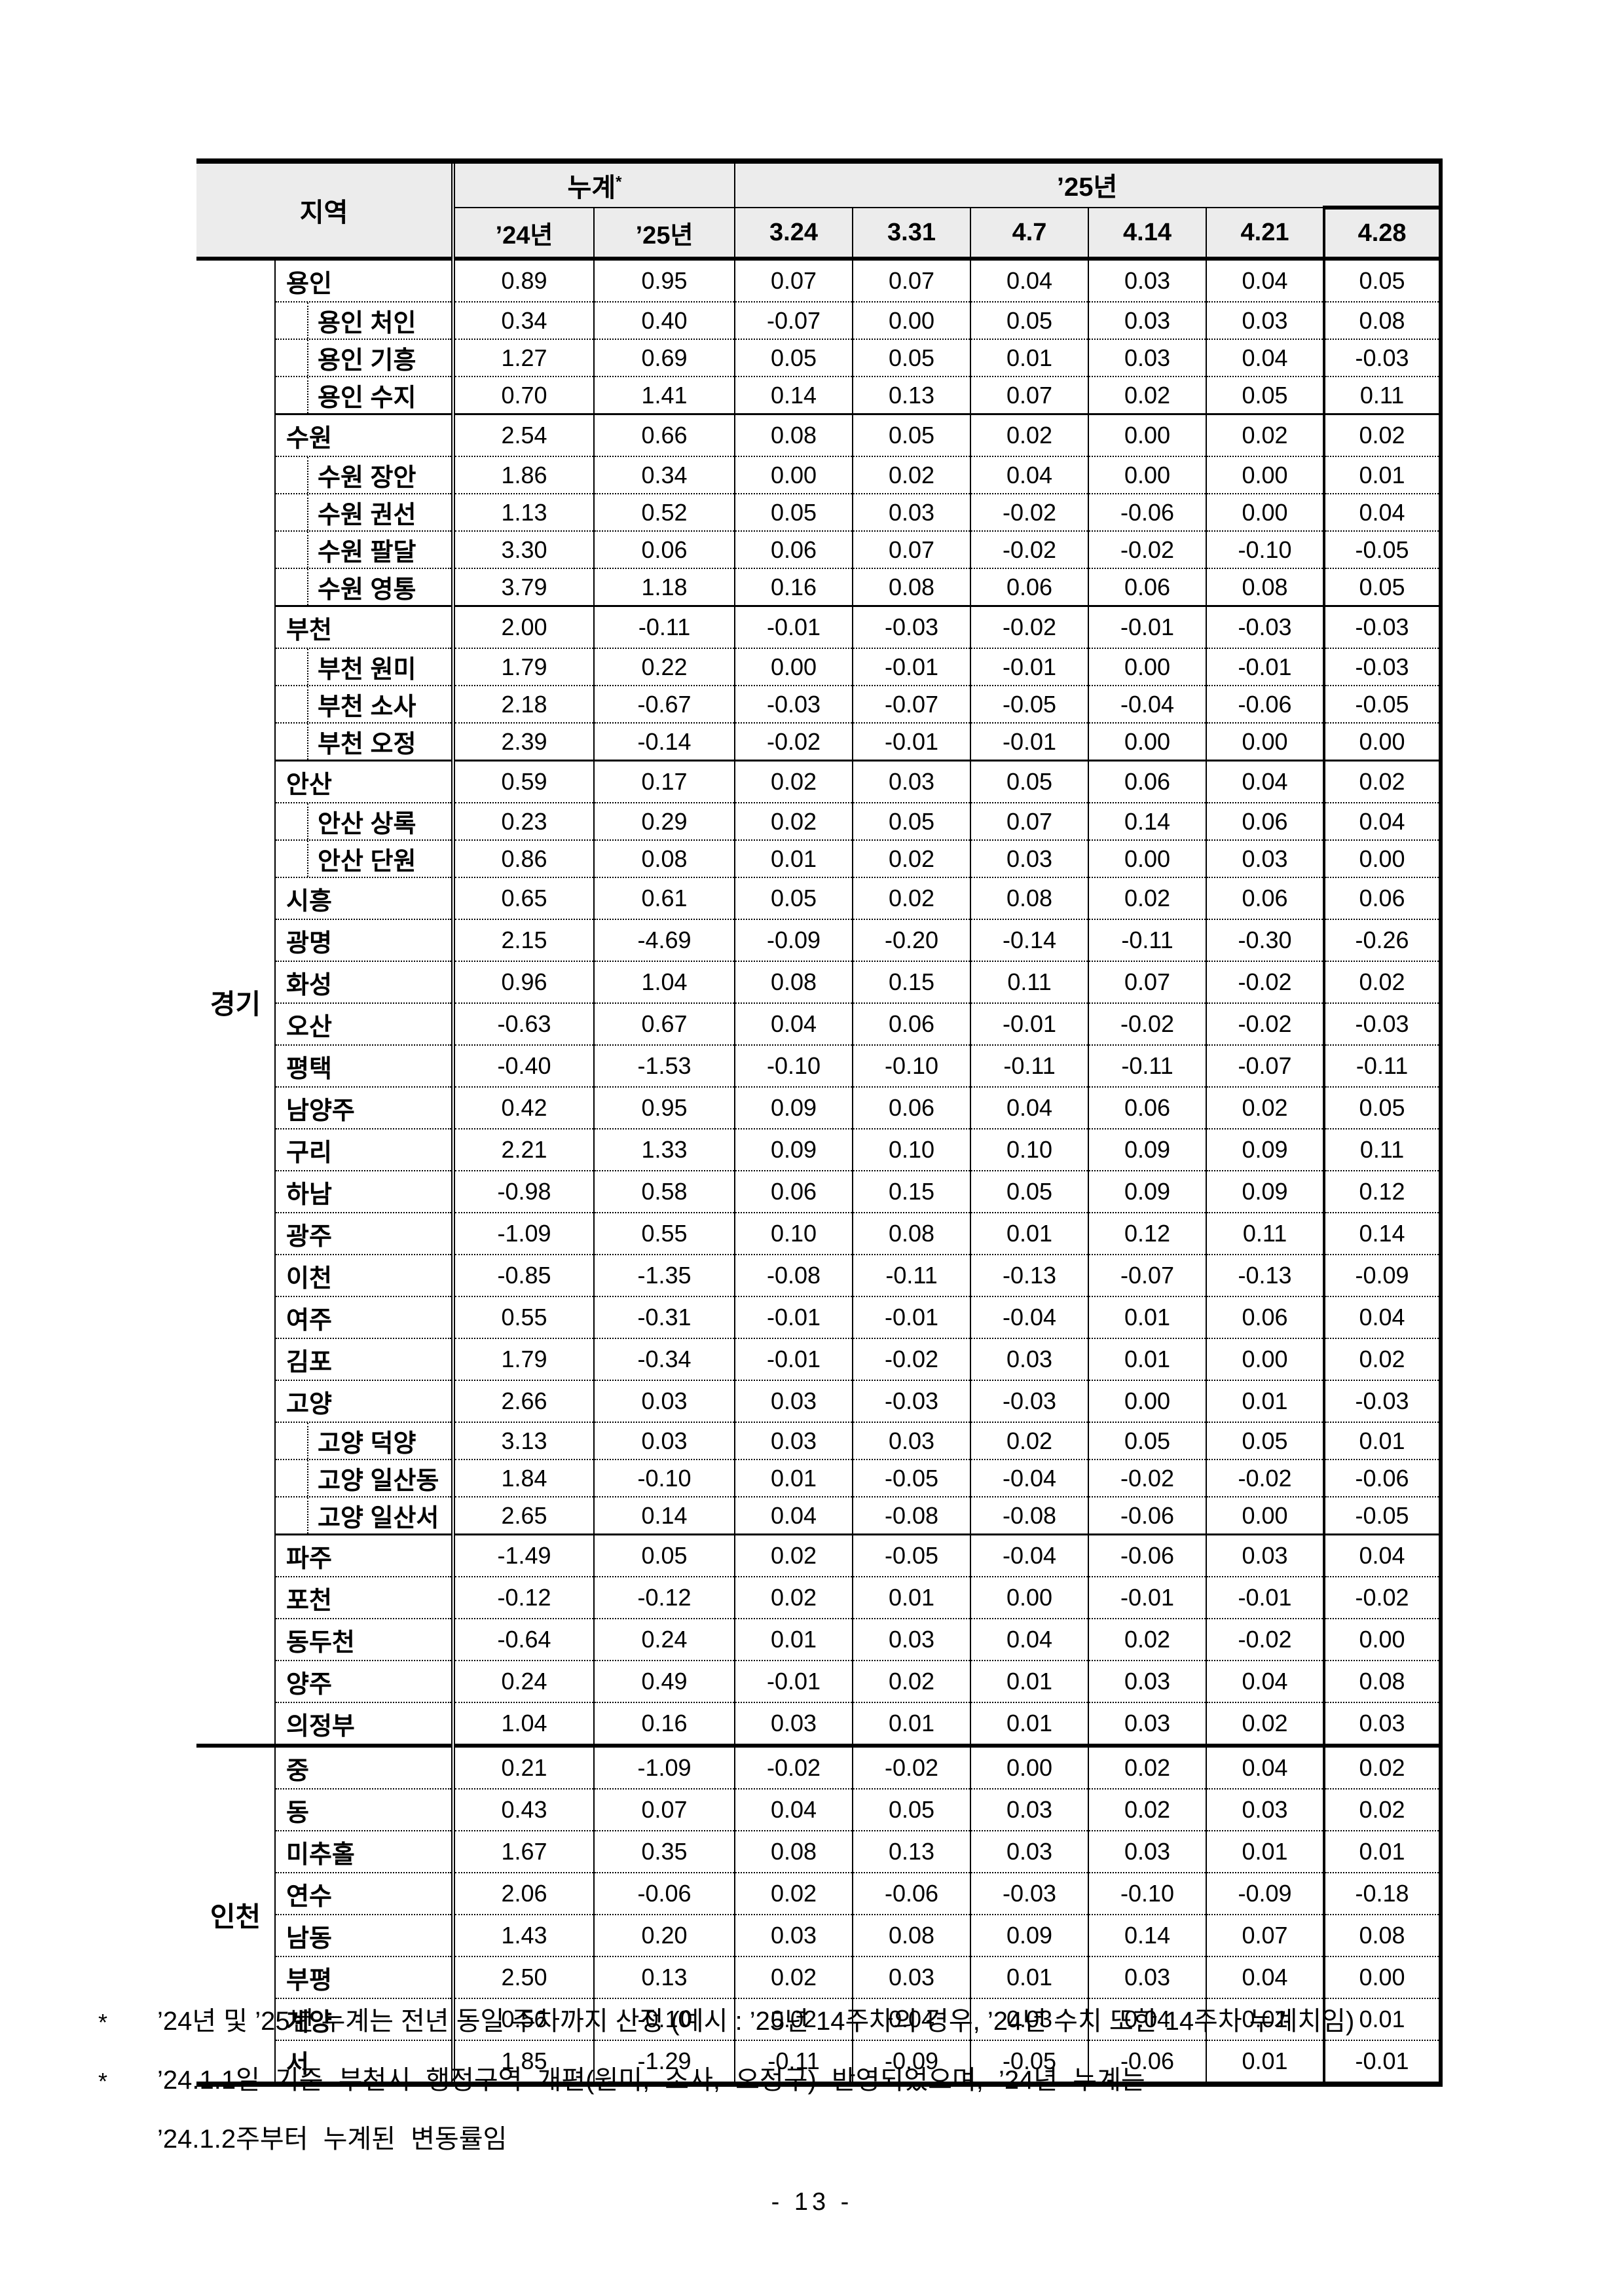  I want to click on region-name-label: 미추홀, so click(320, 1855).